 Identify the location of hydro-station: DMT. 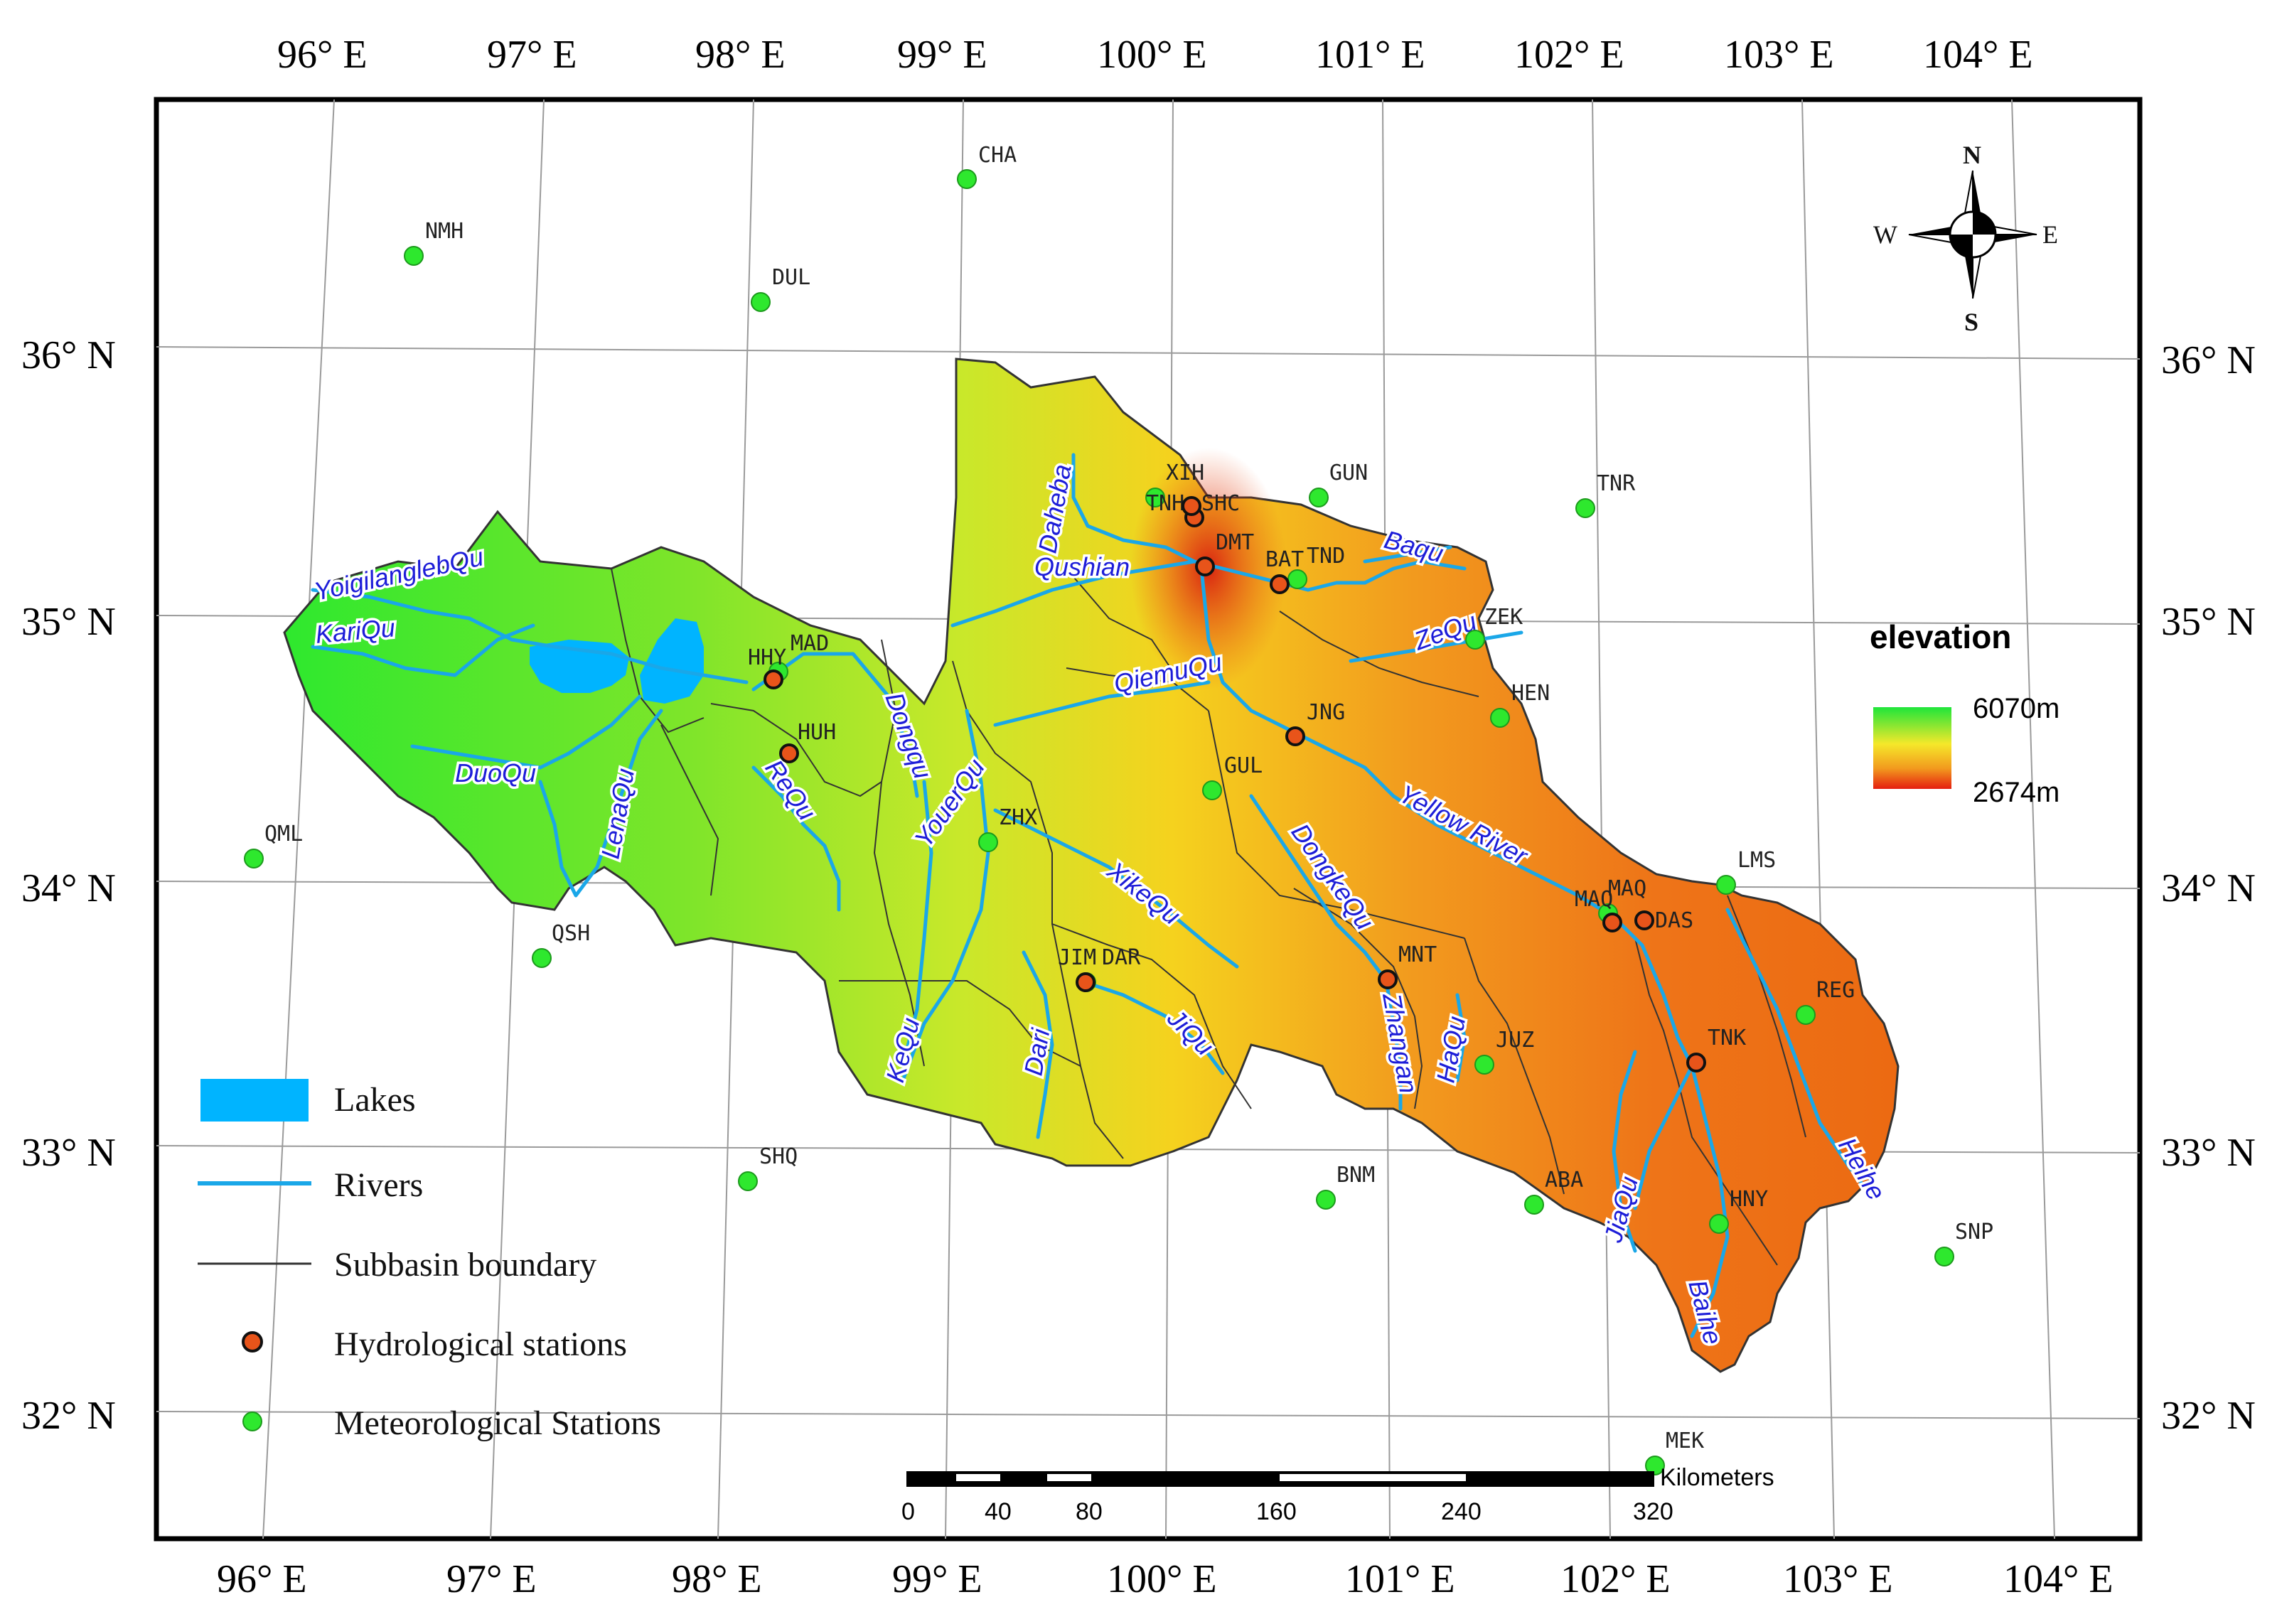
(1224, 553).